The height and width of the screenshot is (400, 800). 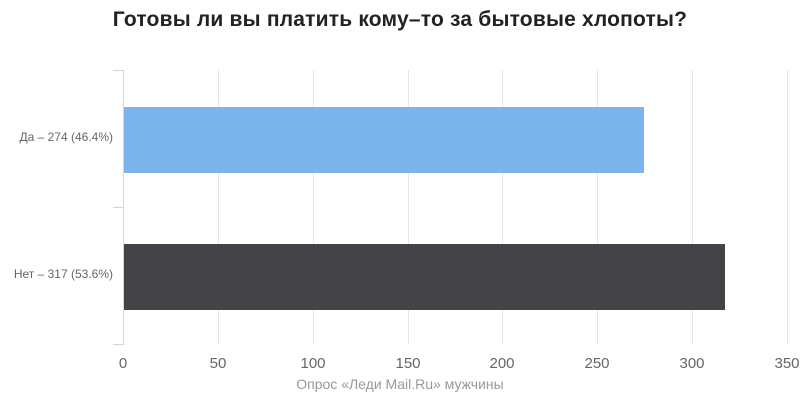 I want to click on x-tick-label-100: 100, so click(x=313, y=363).